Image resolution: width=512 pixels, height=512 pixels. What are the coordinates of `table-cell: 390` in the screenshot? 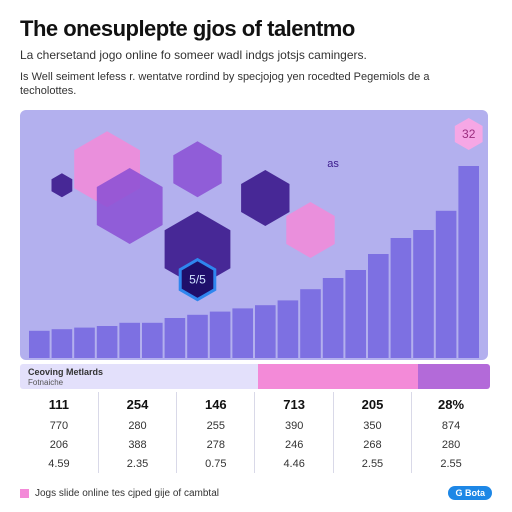 It's located at (294, 425).